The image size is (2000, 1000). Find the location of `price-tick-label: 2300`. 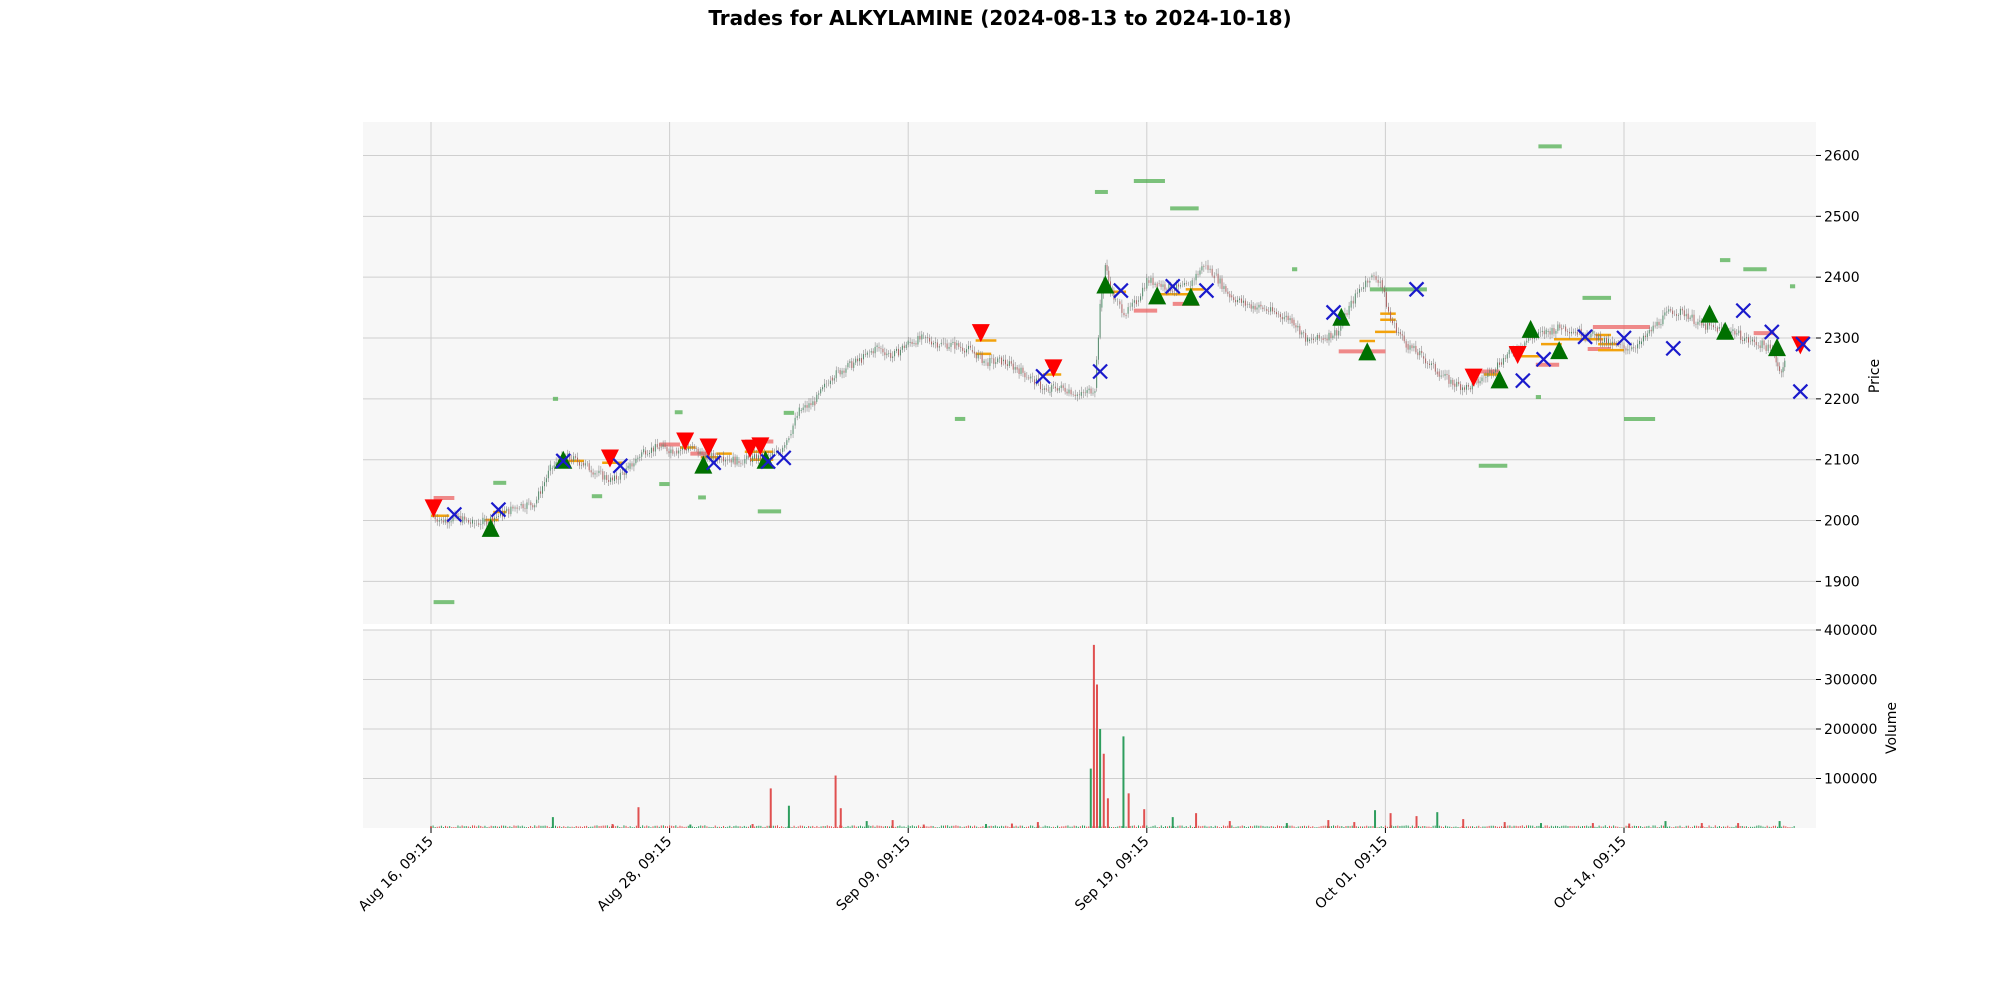

price-tick-label: 2300 is located at coordinates (1842, 339).